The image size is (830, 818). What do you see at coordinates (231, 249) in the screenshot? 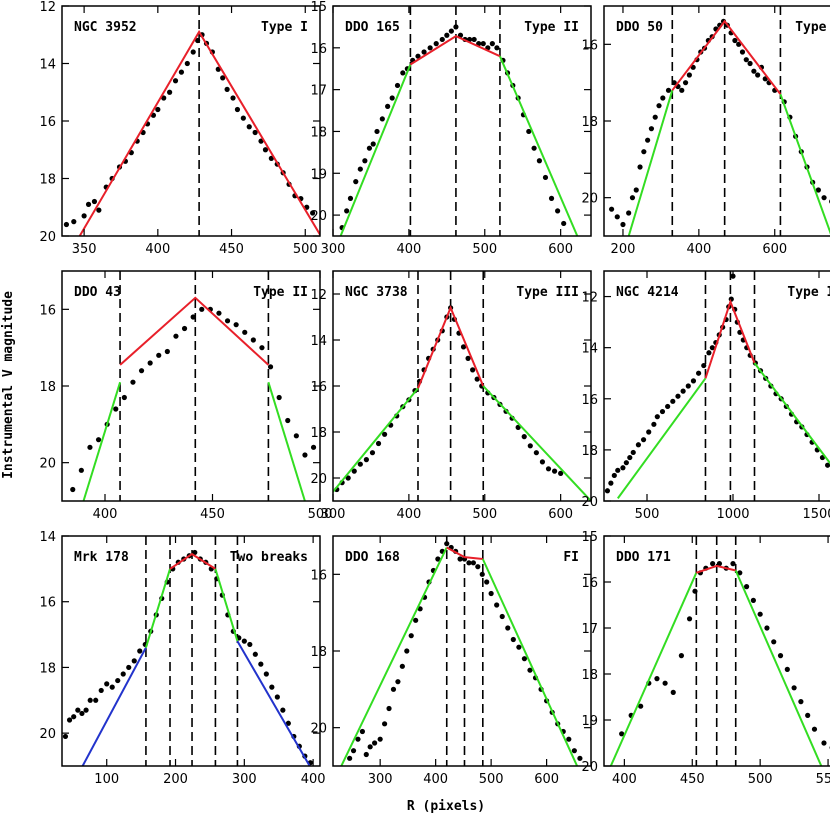
I see `x-tick-label: 450` at bounding box center [231, 249].